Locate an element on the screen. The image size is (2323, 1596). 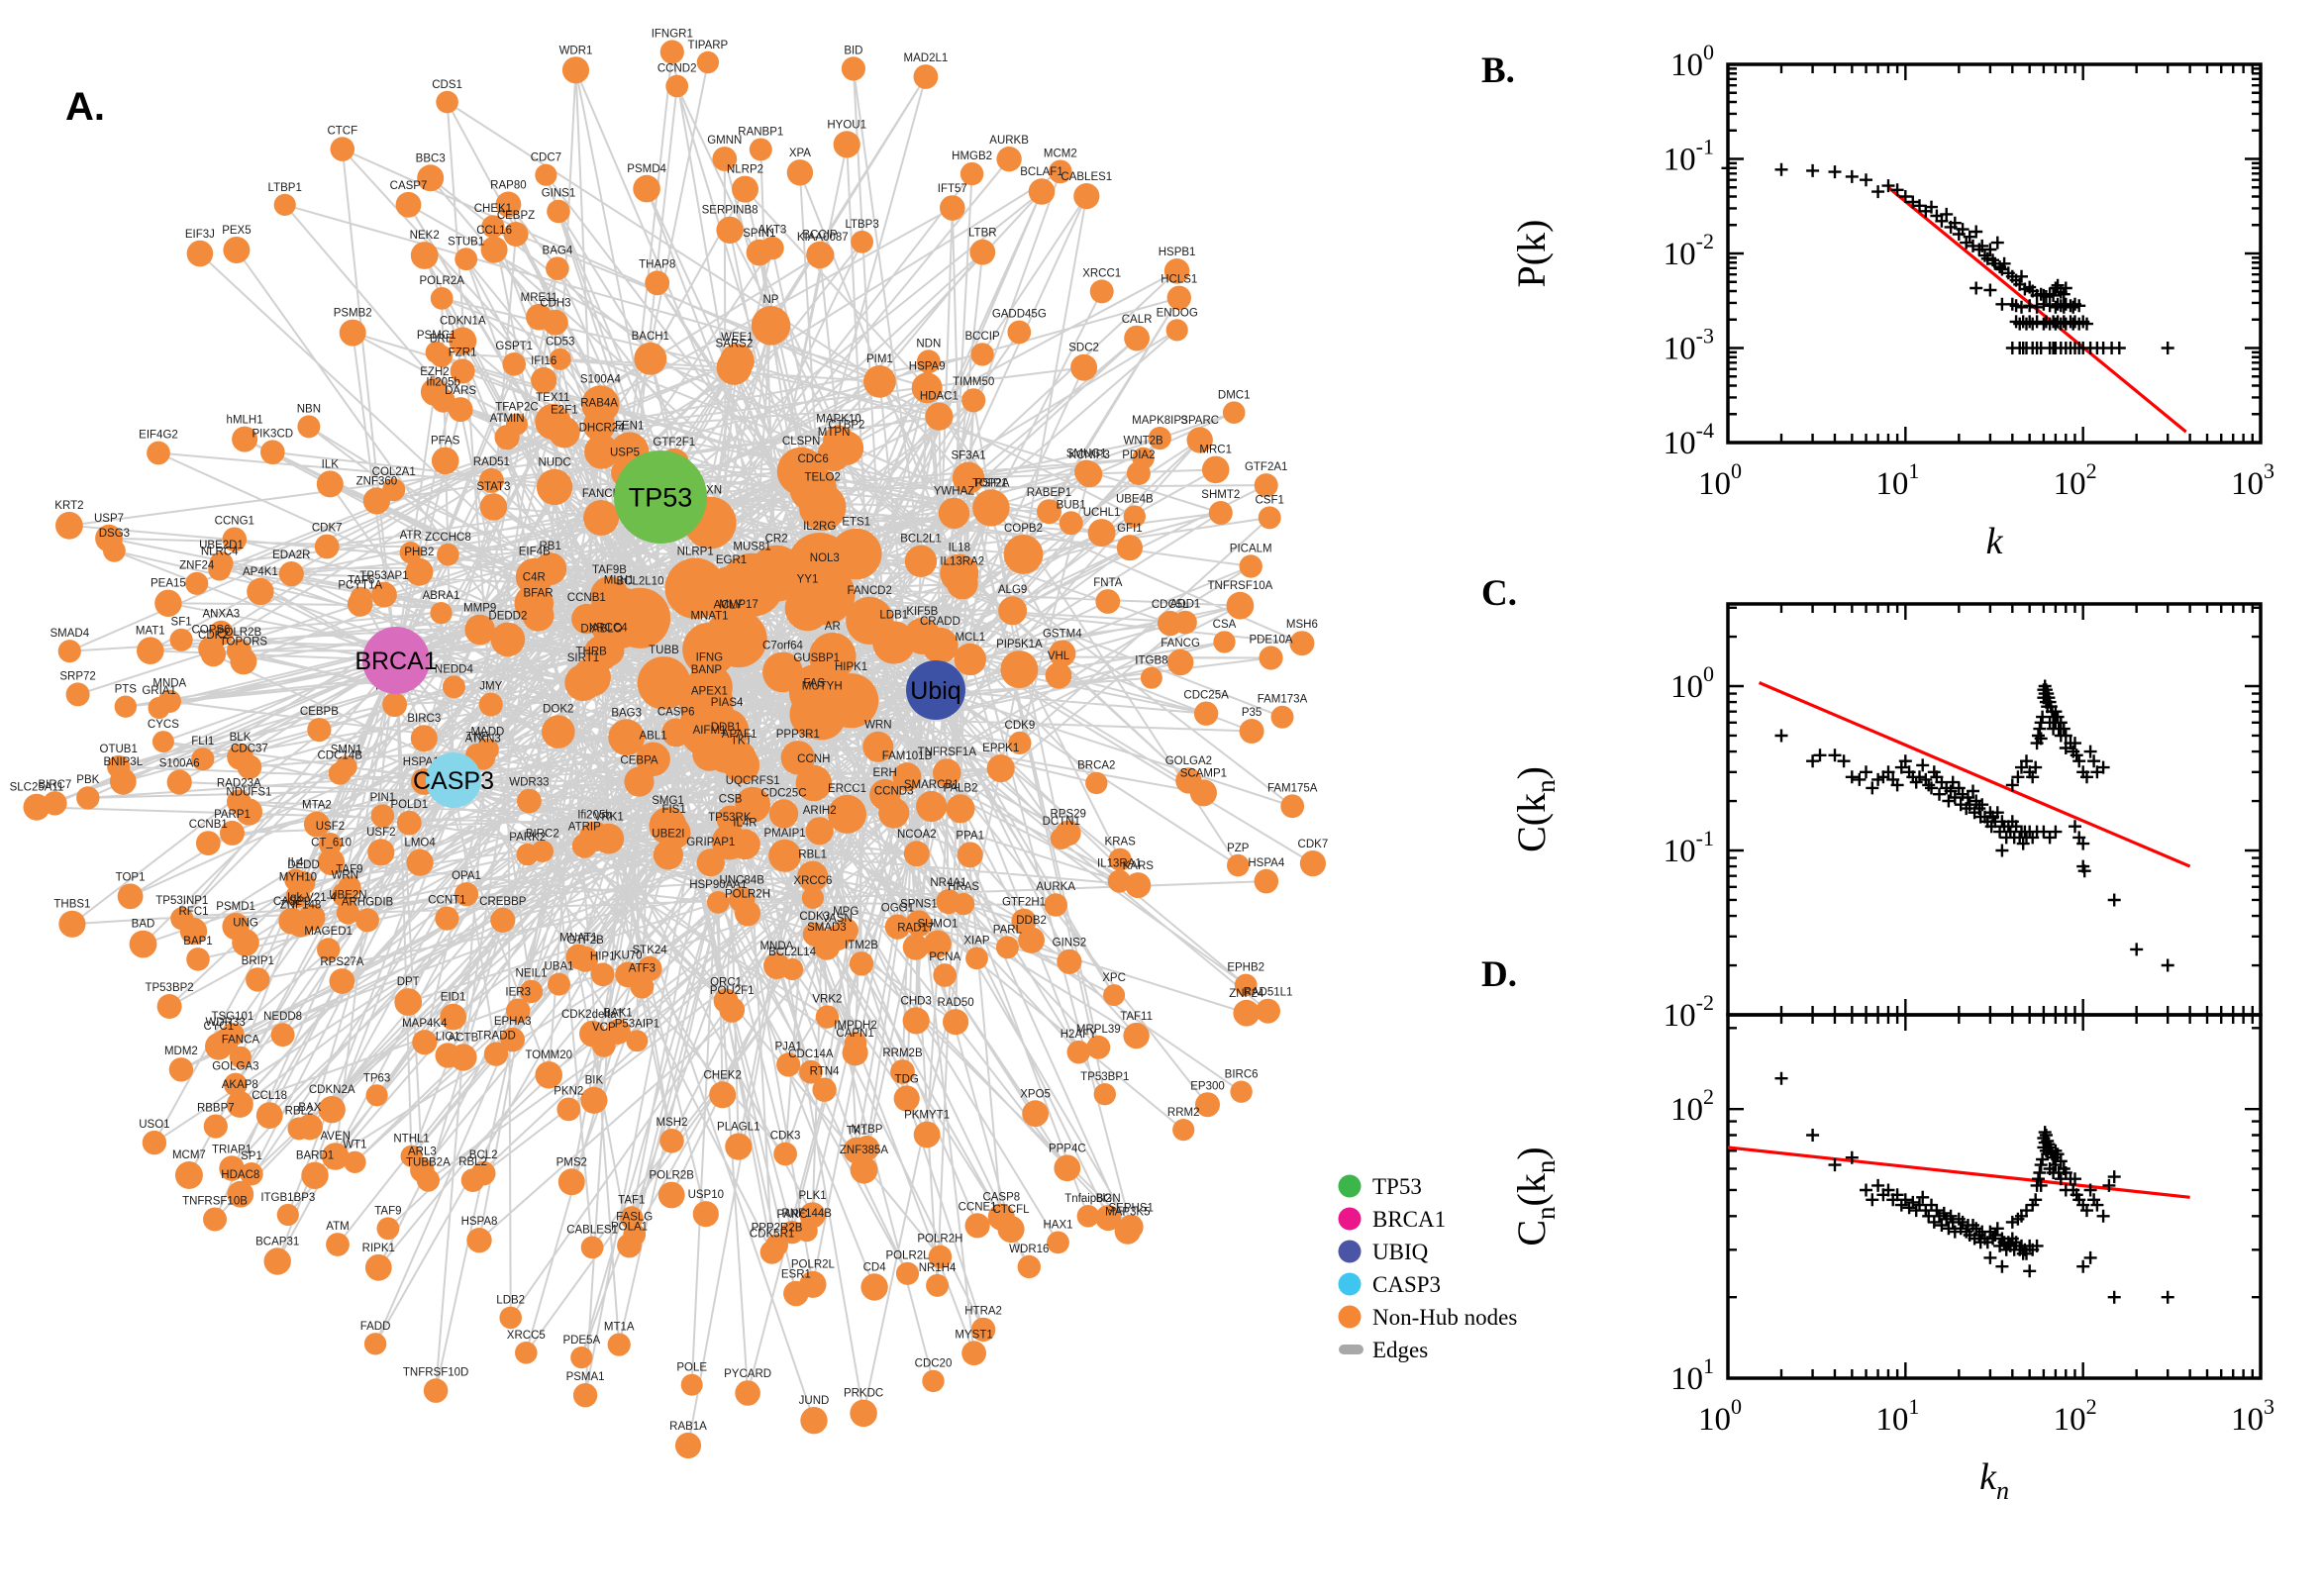
network-node-label: OGG1 is located at coordinates (897, 909).